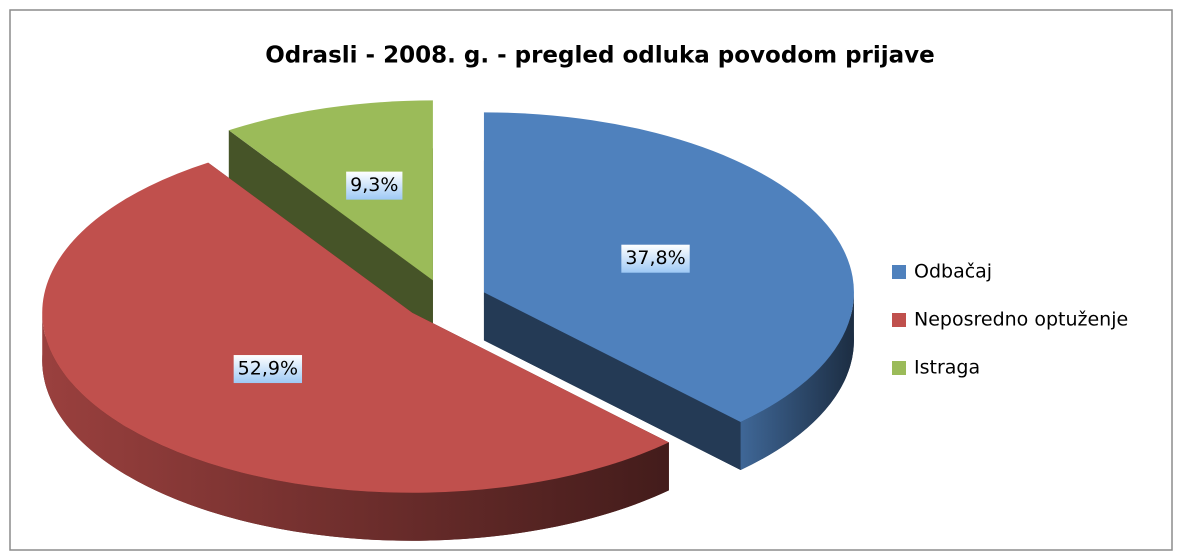 Image resolution: width=1184 pixels, height=560 pixels. I want to click on legend-label: Istraga, so click(947, 368).